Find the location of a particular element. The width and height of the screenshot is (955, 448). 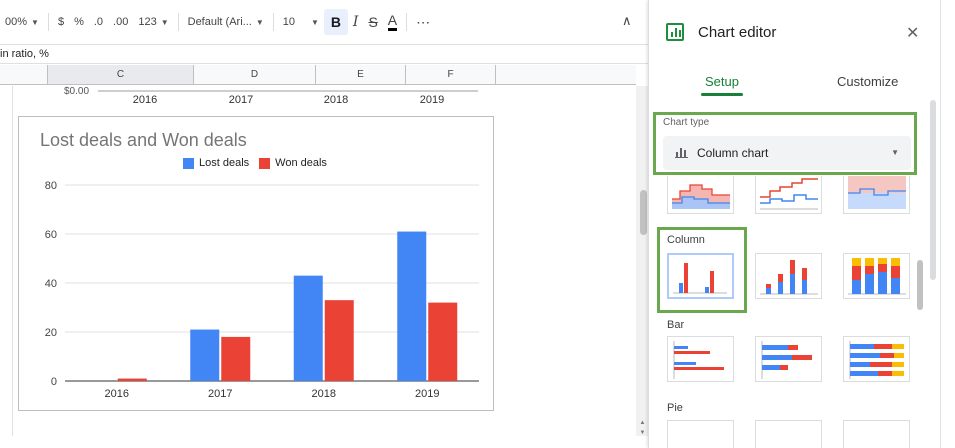

sheet-scrollbar is located at coordinates (642, 261).